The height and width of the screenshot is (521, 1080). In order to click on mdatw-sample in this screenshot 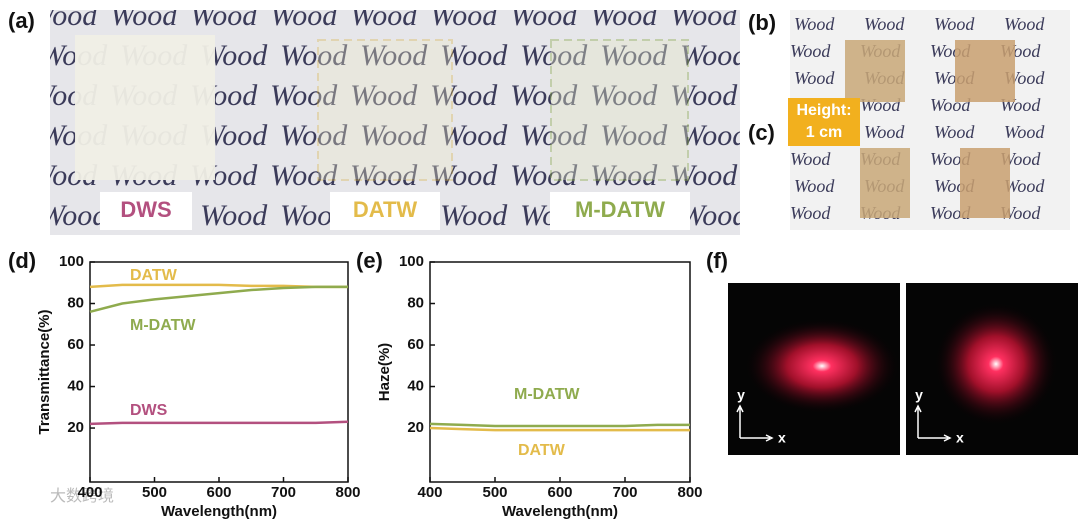, I will do `click(619, 110)`.